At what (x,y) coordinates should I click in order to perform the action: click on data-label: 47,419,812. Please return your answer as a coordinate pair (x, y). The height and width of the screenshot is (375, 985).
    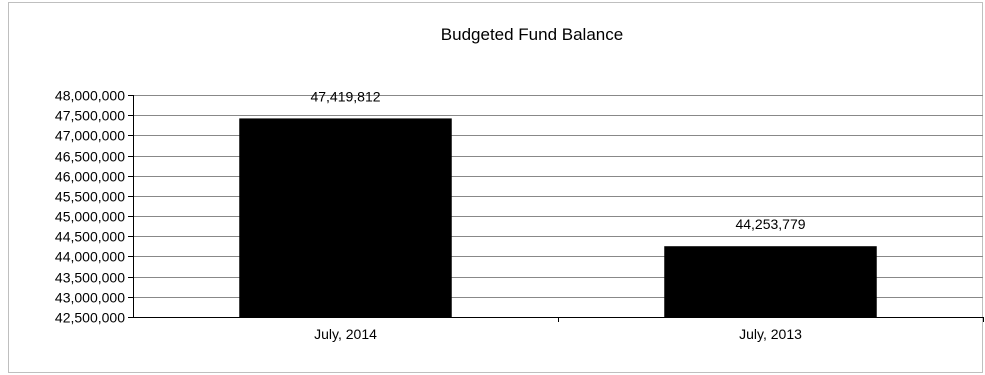
    Looking at the image, I should click on (345, 96).